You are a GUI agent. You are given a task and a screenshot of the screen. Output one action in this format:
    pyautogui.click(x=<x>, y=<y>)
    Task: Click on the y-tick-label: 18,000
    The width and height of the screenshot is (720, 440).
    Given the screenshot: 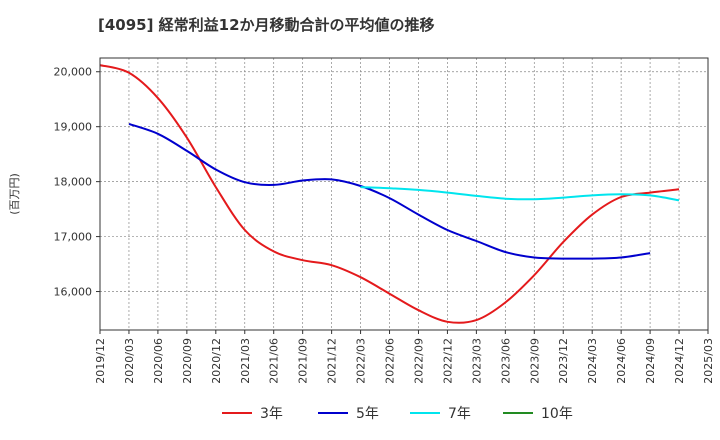 What is the action you would take?
    pyautogui.click(x=73, y=182)
    